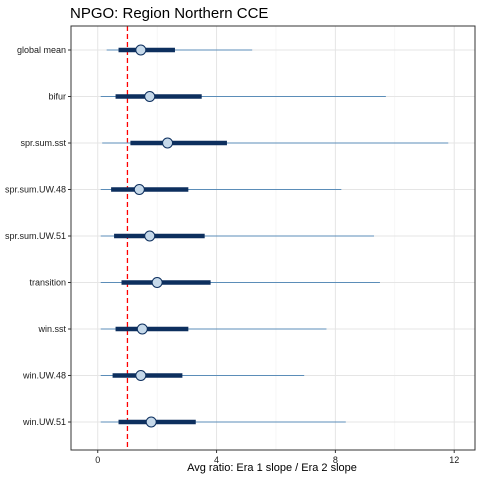  I want to click on x-axis-label: Avg ratio: Era 1 slope / Era 2 slope, so click(272, 468).